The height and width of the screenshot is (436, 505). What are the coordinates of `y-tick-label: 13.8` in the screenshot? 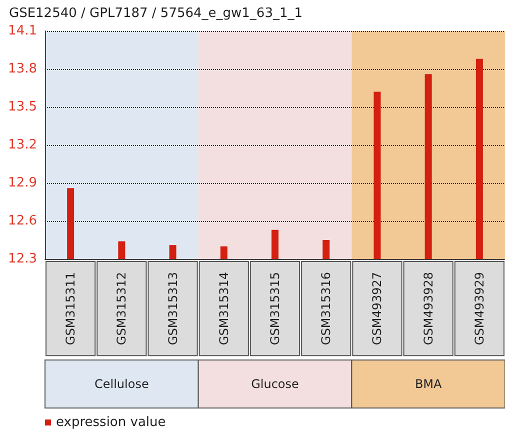 It's located at (22, 69).